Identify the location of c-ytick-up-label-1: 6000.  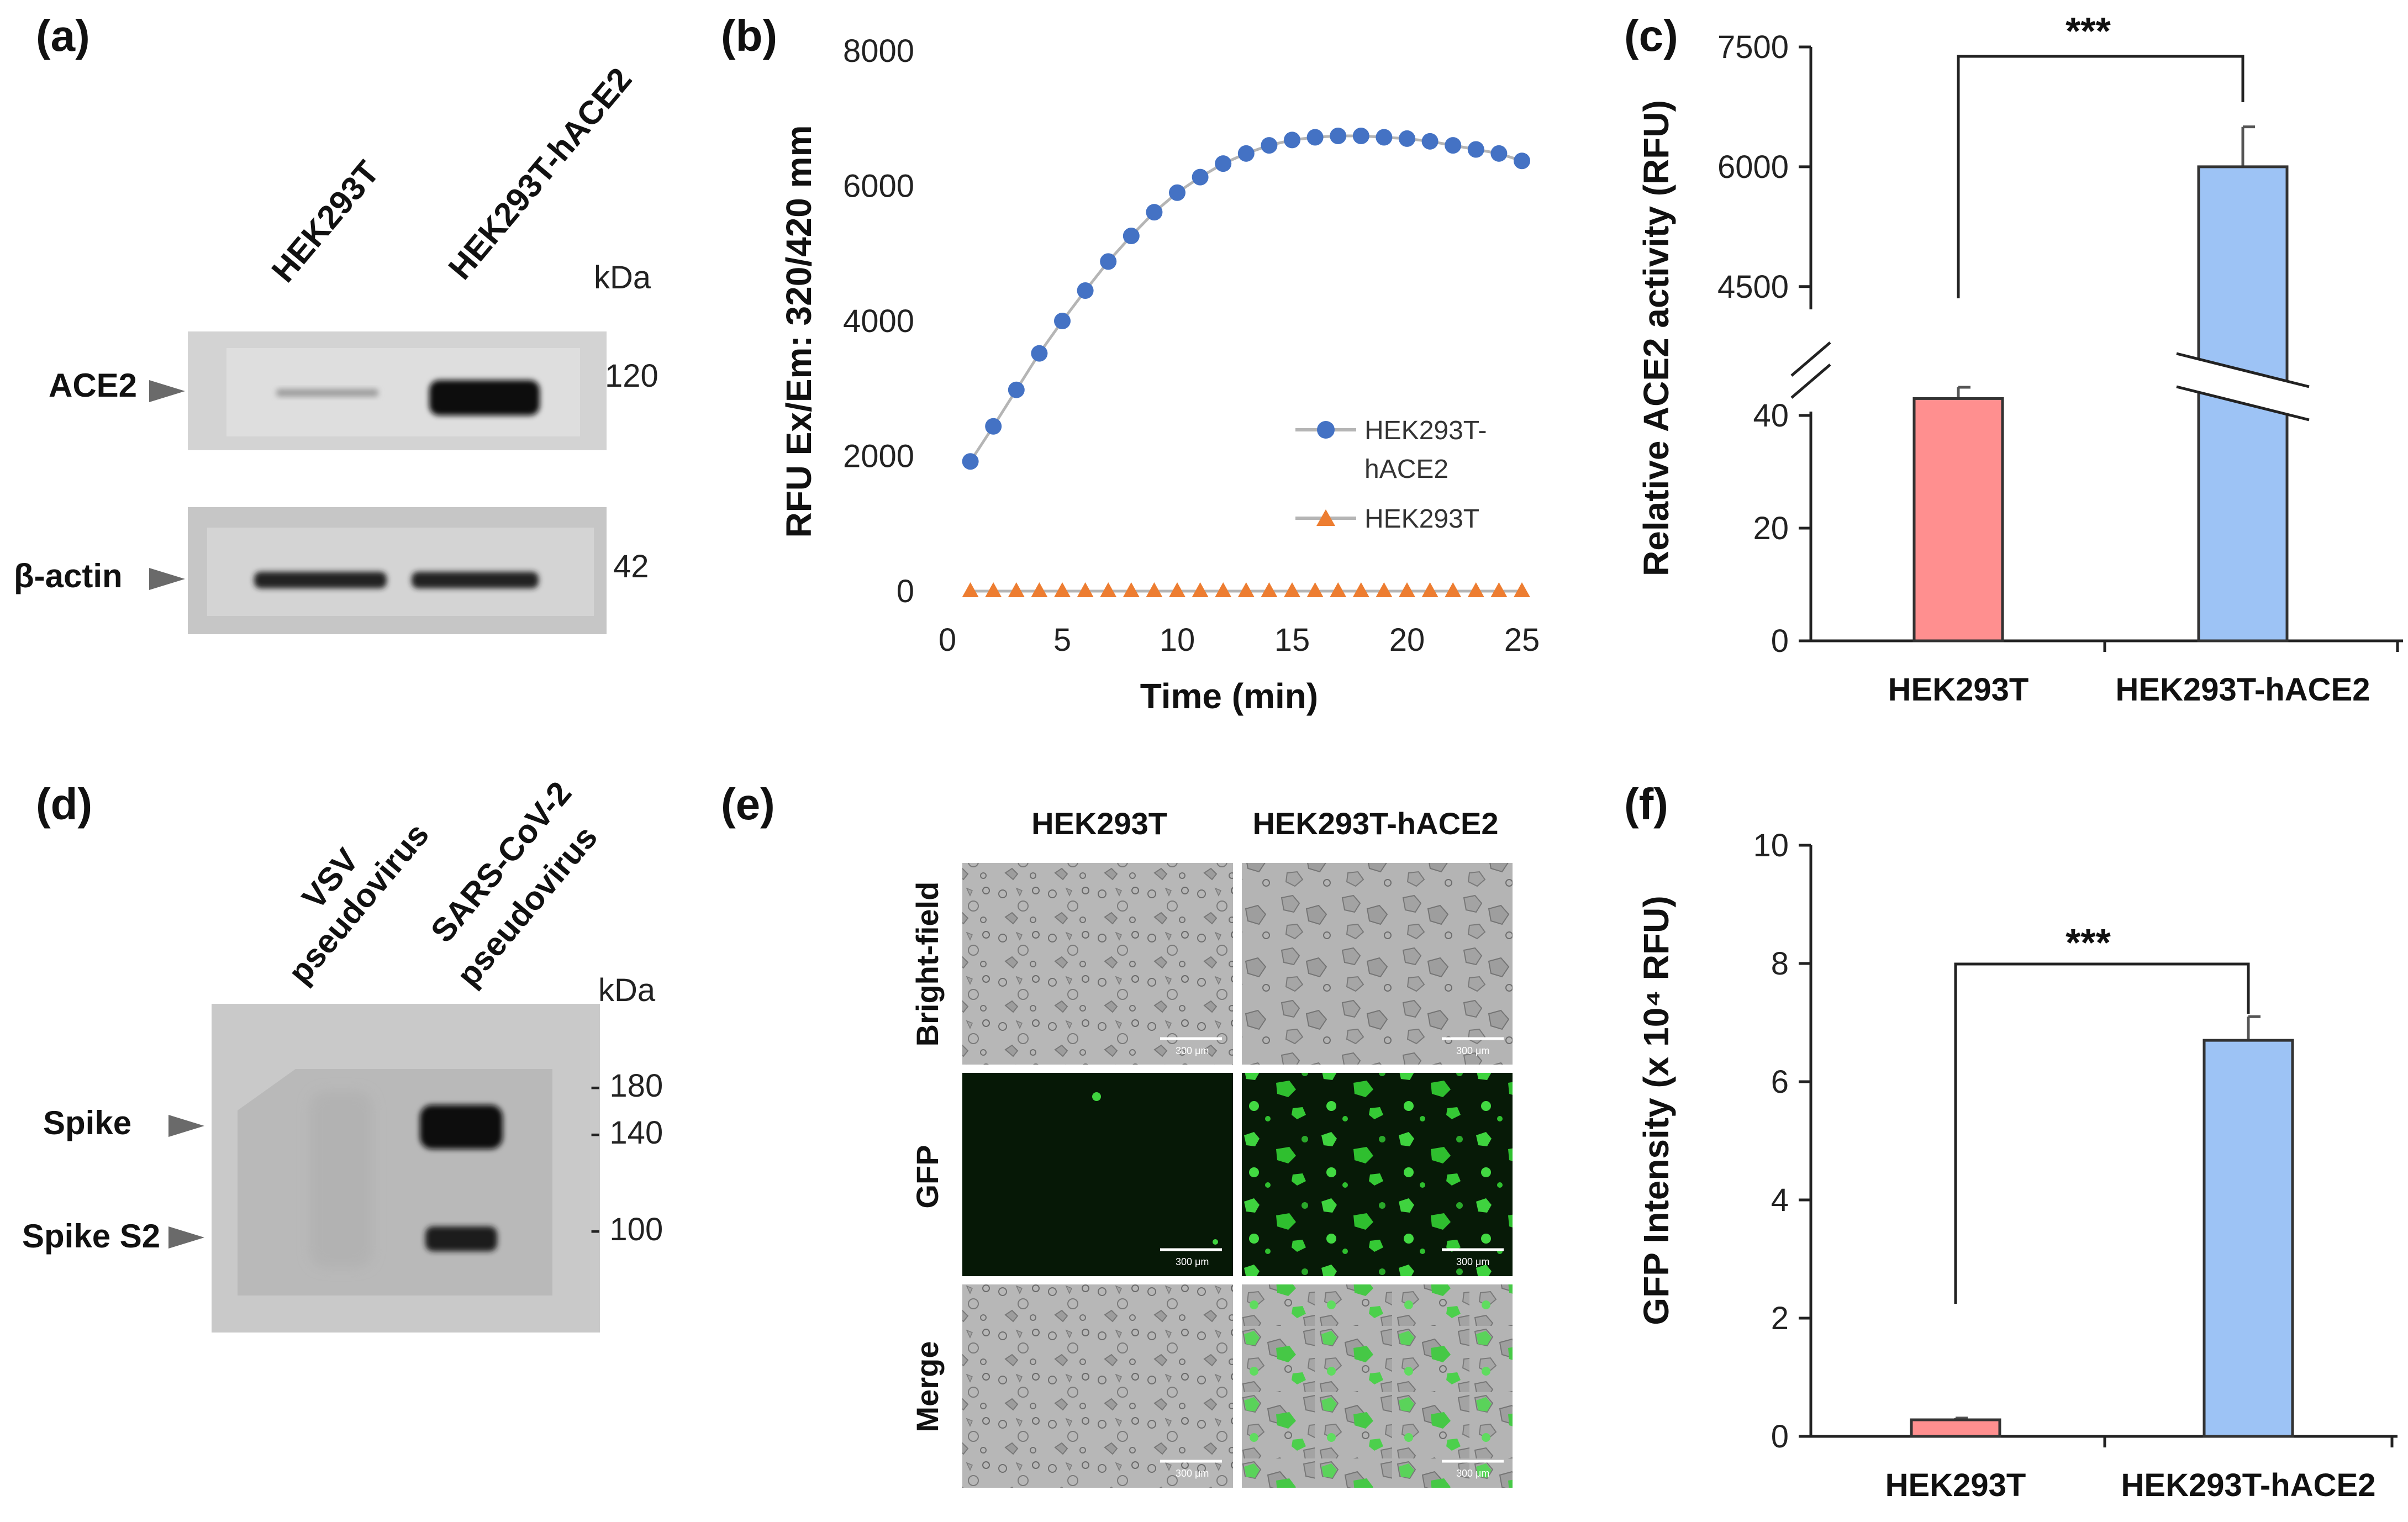
(1753, 167).